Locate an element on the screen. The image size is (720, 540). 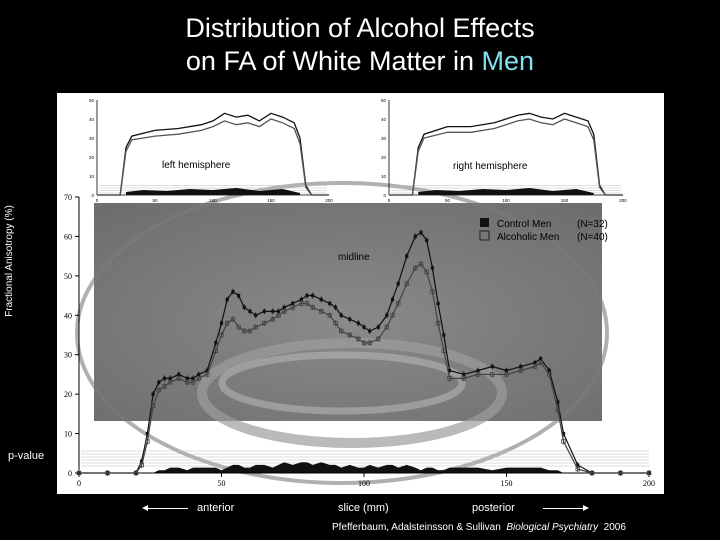
title-line-1: Distribution of Alcohol Effects is located at coordinates (360, 28).